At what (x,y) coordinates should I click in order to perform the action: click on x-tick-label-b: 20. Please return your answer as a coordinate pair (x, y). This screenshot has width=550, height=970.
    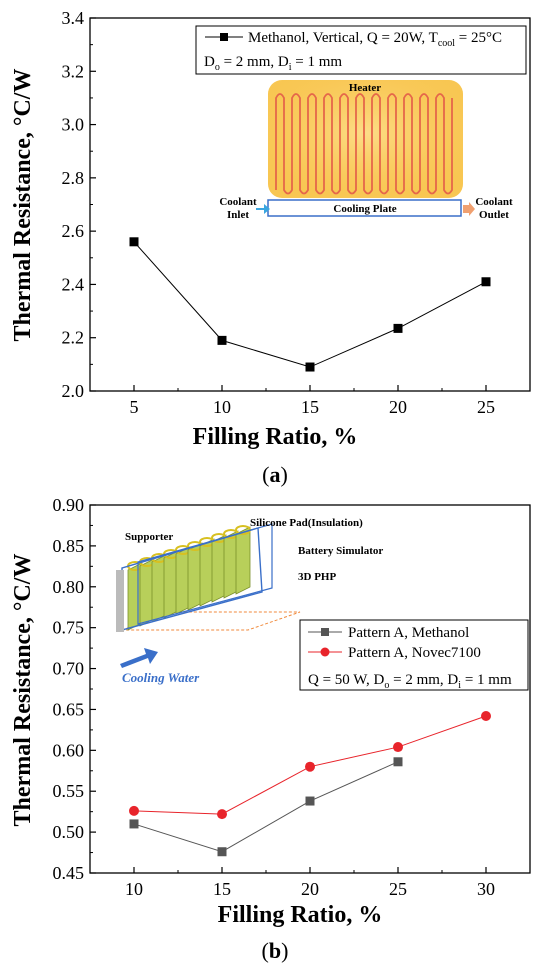
    Looking at the image, I should click on (310, 889).